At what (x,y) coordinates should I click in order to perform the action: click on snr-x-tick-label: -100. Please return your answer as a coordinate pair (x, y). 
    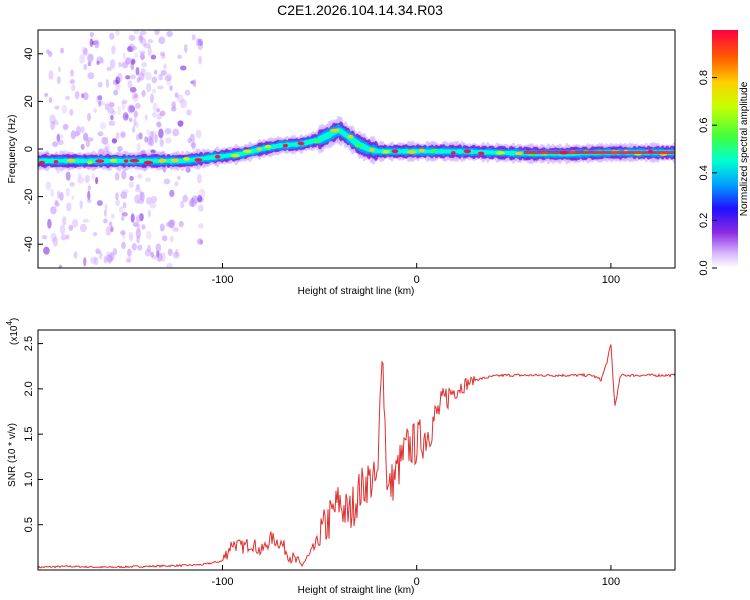
    Looking at the image, I should click on (222, 582).